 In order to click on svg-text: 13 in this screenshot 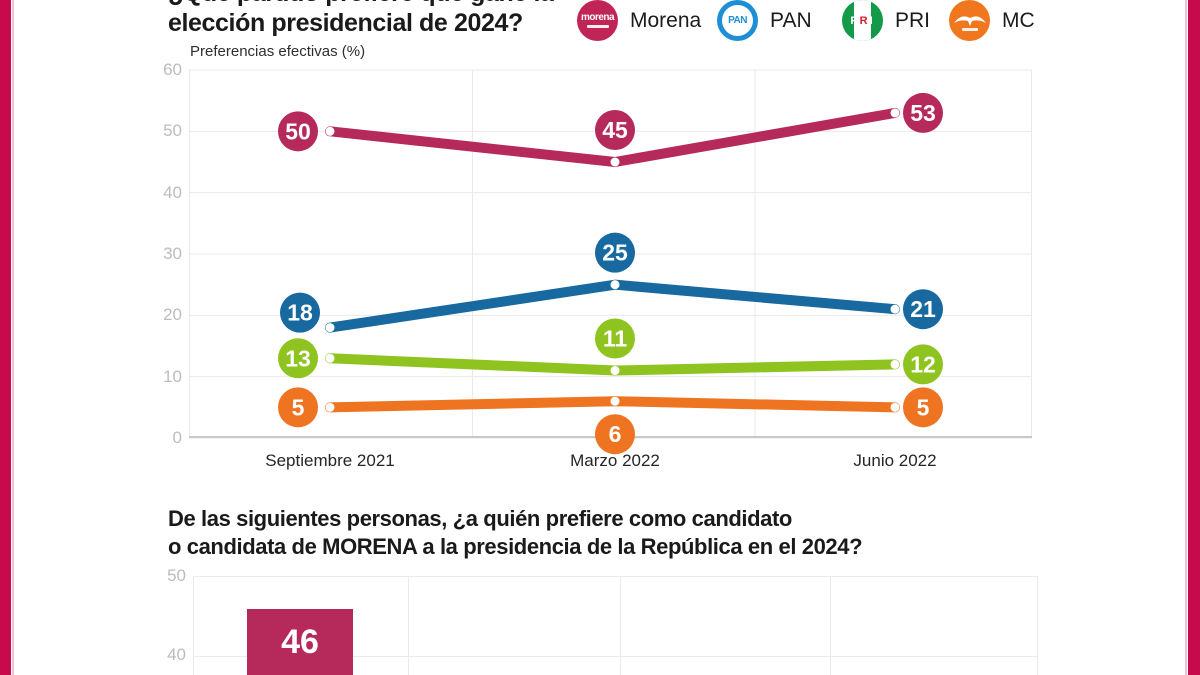, I will do `click(298, 358)`.